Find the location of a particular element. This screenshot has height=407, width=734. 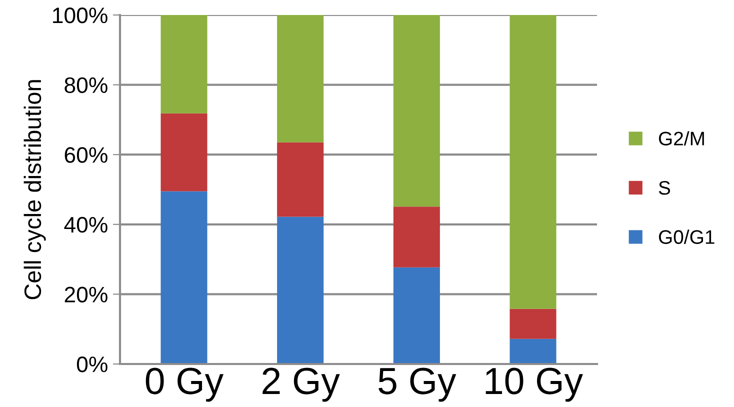

x-tick-label: 10 Gy is located at coordinates (534, 385).